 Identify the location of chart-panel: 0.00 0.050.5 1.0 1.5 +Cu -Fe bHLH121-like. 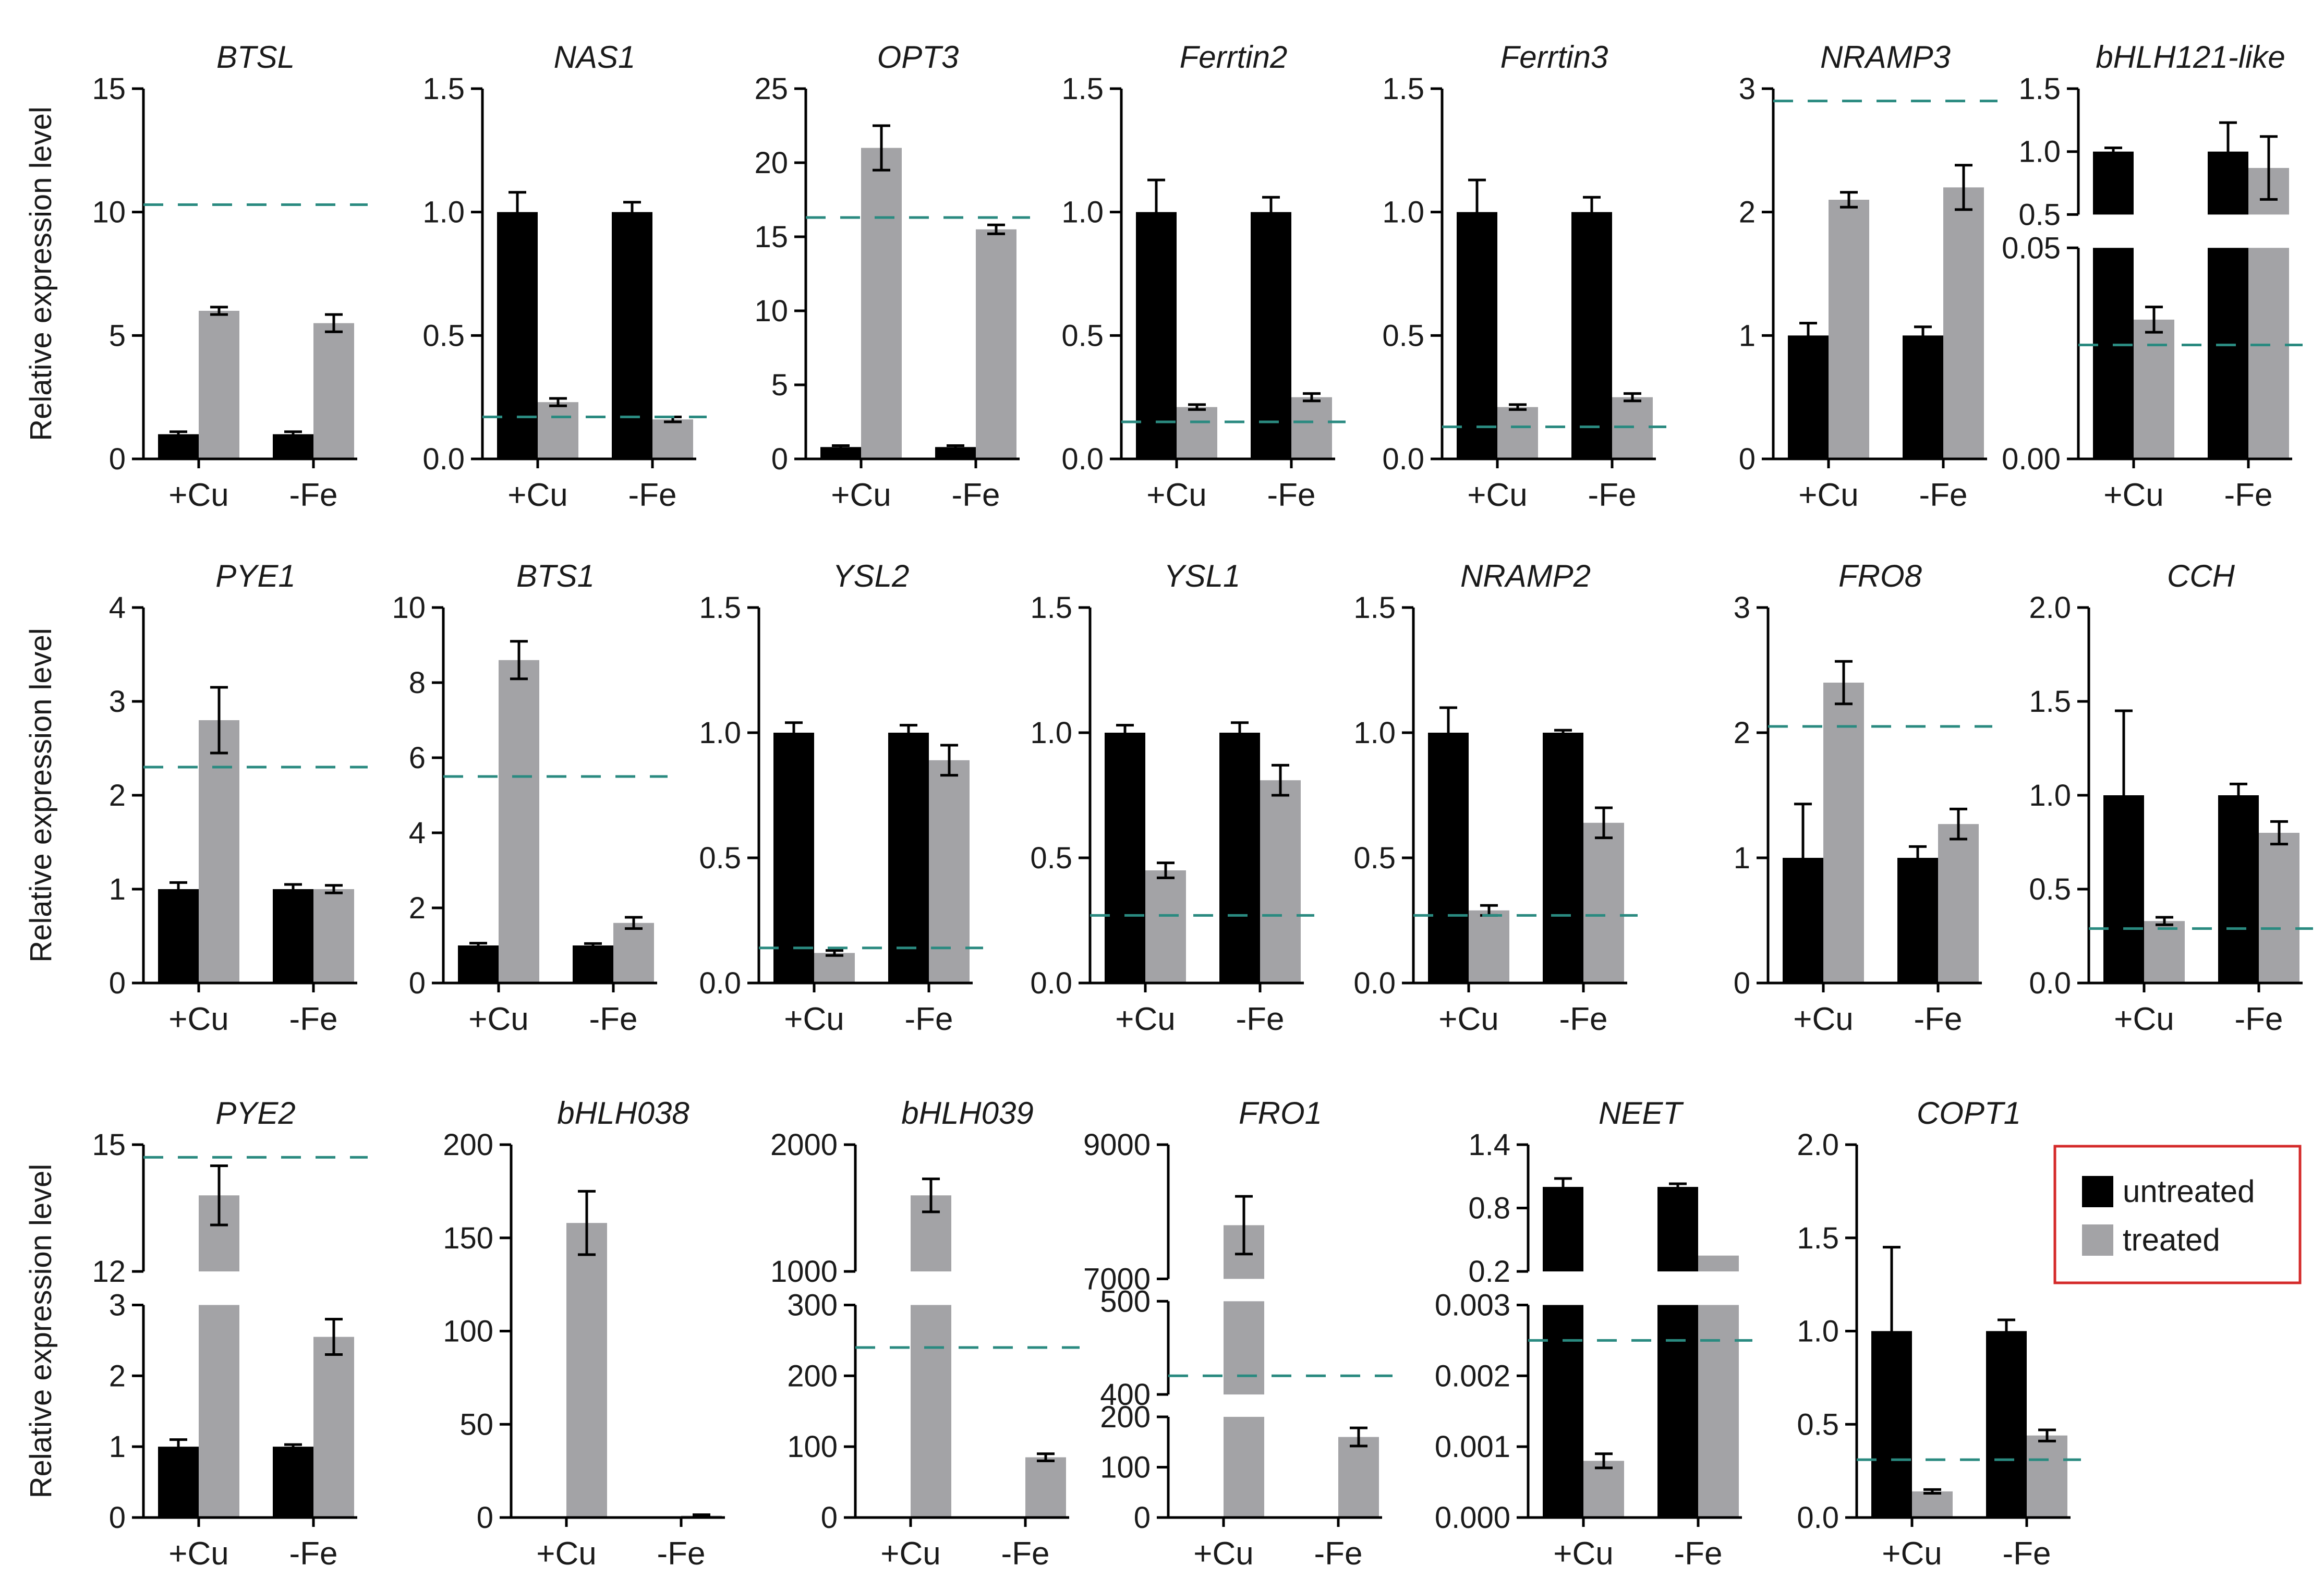
(2152, 276).